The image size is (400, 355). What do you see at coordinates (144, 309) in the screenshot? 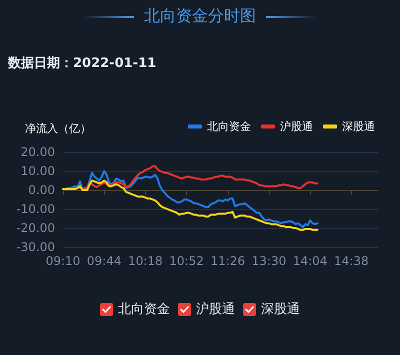
I see `text: 北向资金` at bounding box center [144, 309].